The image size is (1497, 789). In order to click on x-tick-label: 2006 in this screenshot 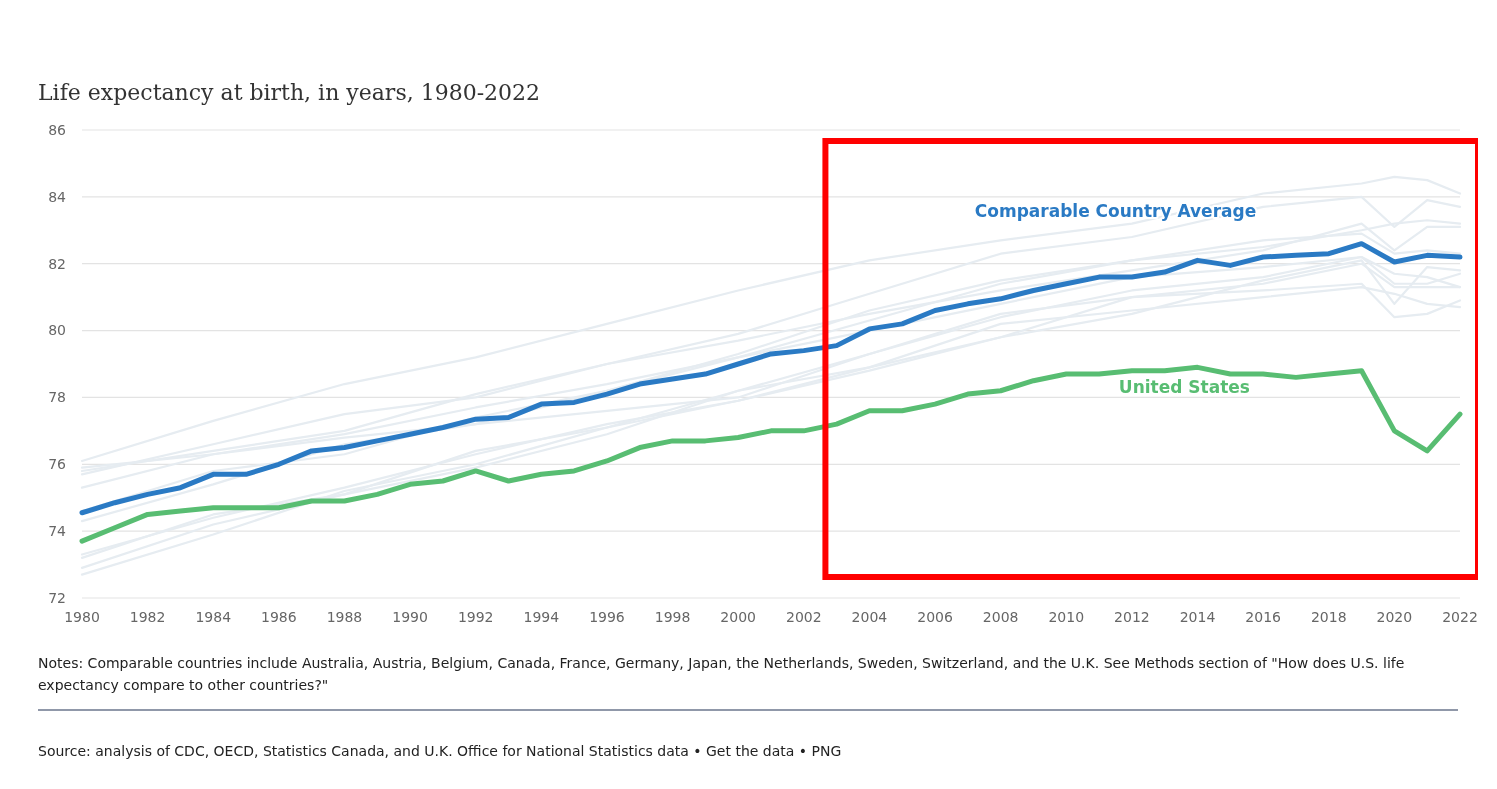, I will do `click(935, 617)`.